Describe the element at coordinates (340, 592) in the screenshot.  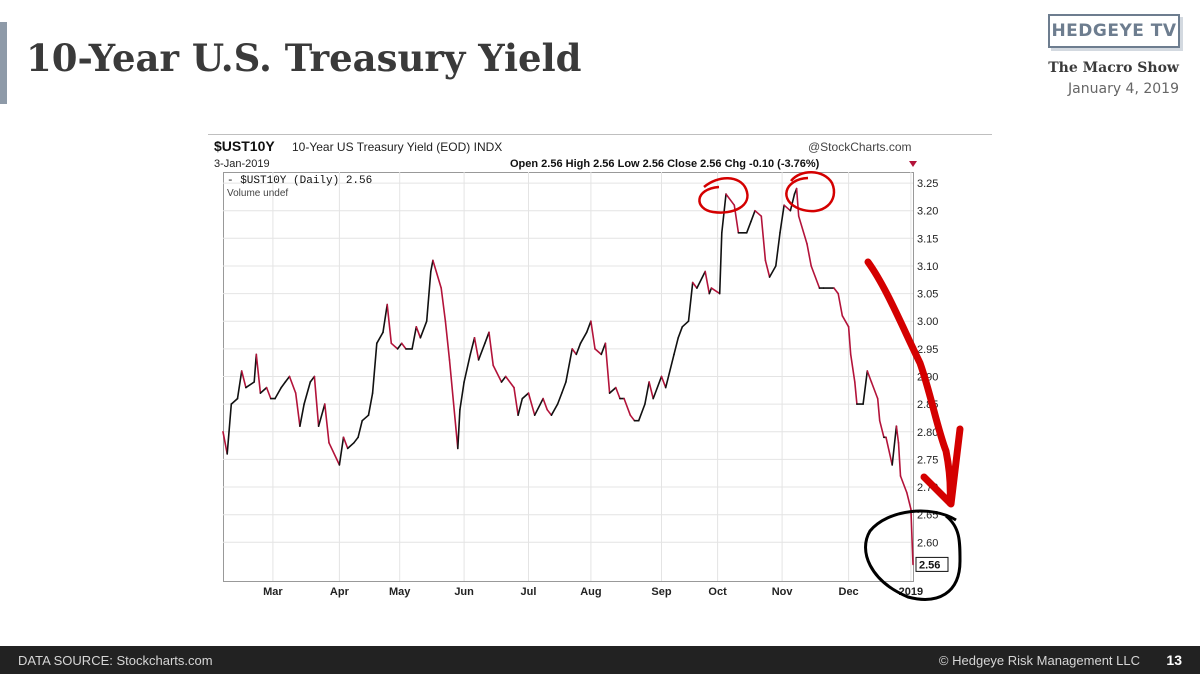
I see `x-tick-label: Apr` at that location.